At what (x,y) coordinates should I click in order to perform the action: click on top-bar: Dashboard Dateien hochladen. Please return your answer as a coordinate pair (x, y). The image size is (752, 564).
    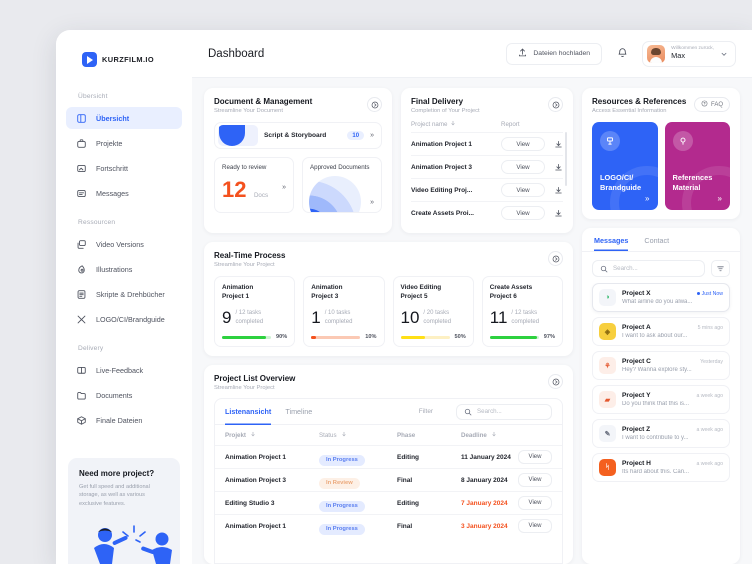
    Looking at the image, I should click on (472, 54).